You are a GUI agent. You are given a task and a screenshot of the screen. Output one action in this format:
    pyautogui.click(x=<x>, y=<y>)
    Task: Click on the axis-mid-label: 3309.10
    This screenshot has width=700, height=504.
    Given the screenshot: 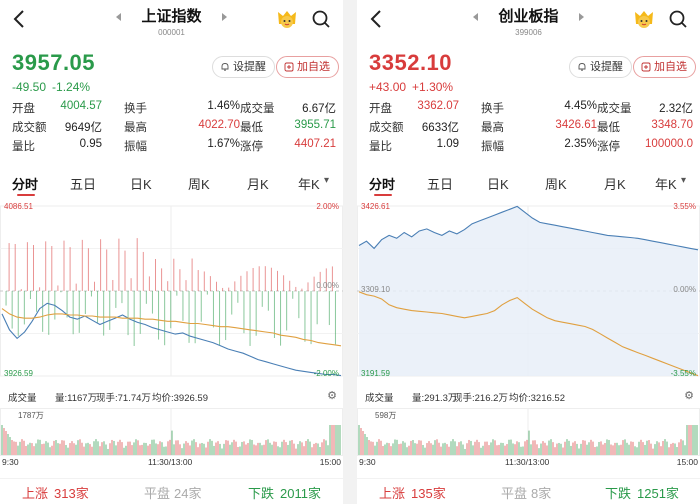 What is the action you would take?
    pyautogui.click(x=375, y=289)
    